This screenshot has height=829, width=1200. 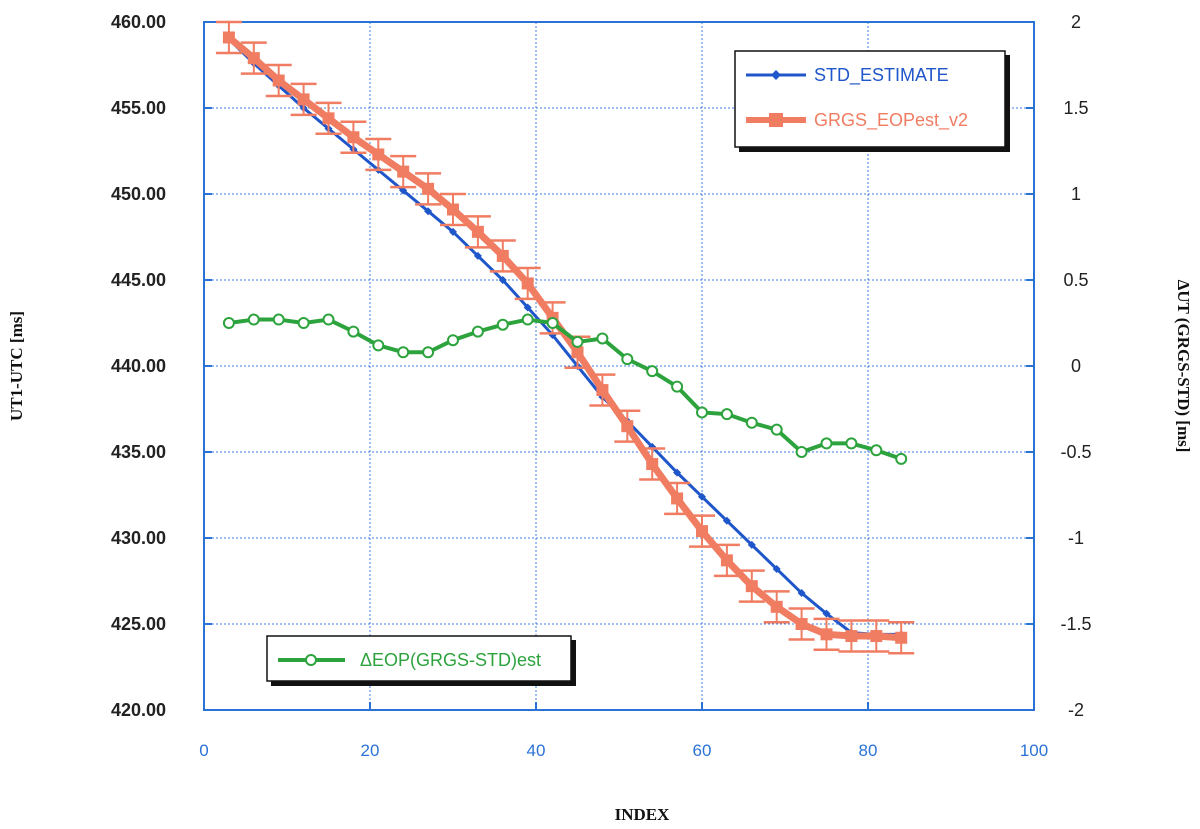 What do you see at coordinates (872, 101) in the screenshot?
I see `legend-top: STD_ESTIMATE GRGS_EOPest_v2` at bounding box center [872, 101].